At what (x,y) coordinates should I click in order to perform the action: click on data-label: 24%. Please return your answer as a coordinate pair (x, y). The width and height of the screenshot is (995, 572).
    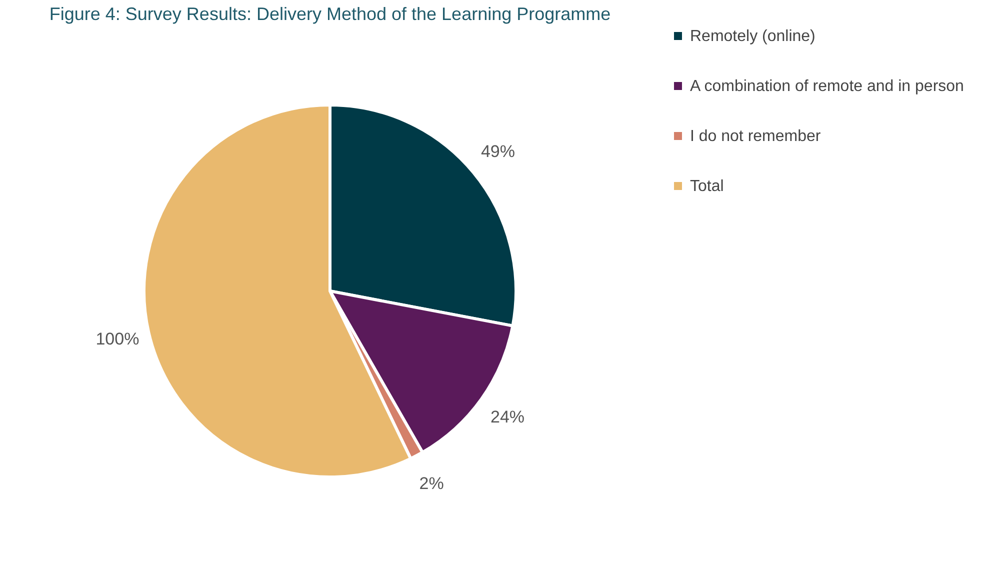
    Looking at the image, I should click on (507, 417).